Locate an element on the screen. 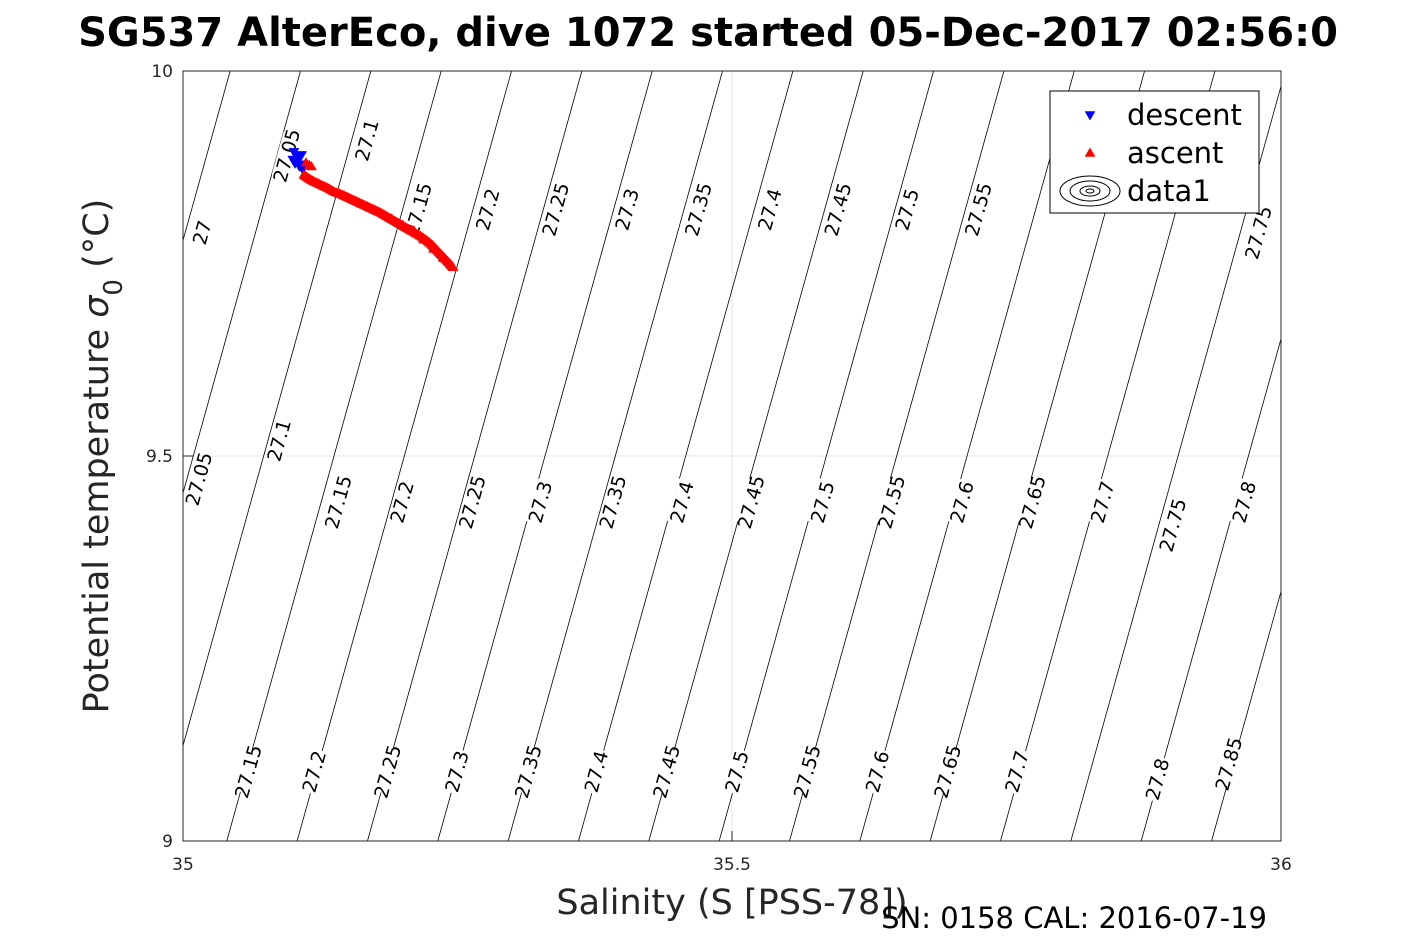 The height and width of the screenshot is (945, 1417). x-axis-label: Salinity (S [PSS-78]) is located at coordinates (731, 903).